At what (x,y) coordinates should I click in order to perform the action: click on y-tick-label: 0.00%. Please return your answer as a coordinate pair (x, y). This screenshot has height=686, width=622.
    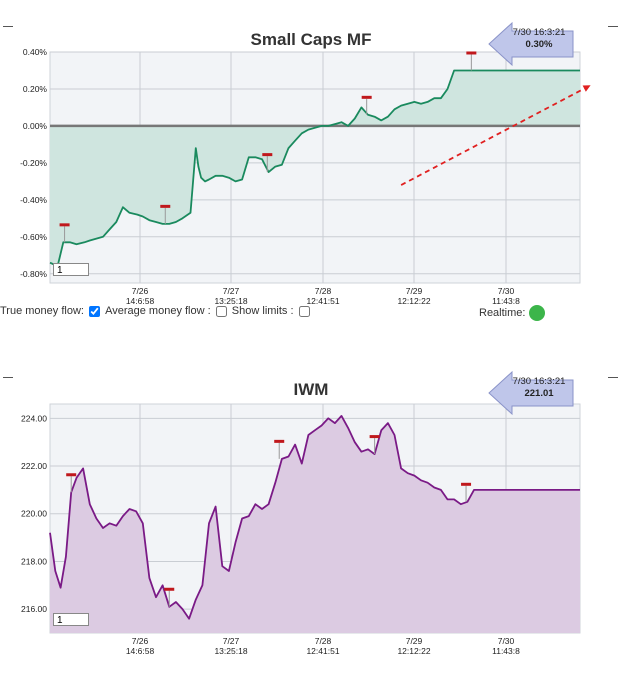
    Looking at the image, I should click on (35, 126).